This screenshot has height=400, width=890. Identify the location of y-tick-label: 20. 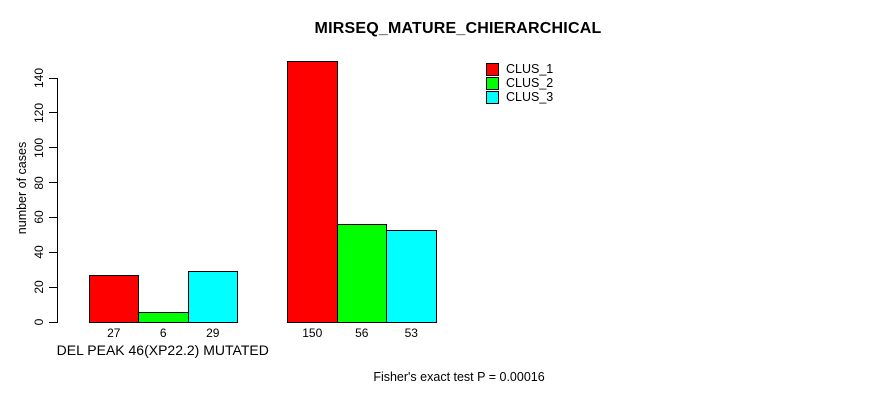
(38, 287).